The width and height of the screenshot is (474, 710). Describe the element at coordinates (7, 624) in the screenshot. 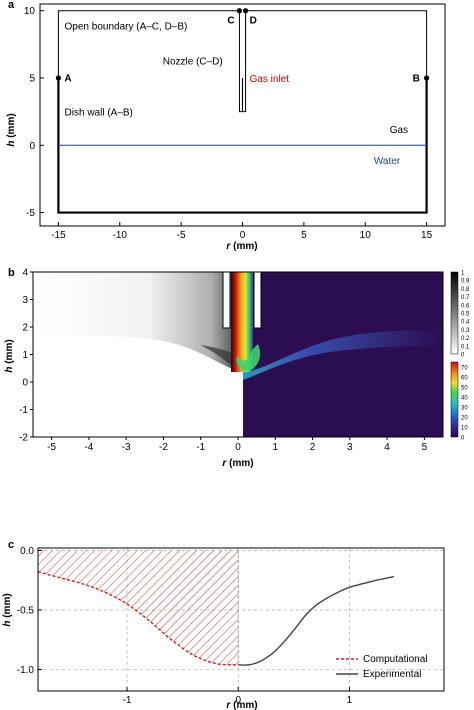

I see `y-var-c: h` at that location.